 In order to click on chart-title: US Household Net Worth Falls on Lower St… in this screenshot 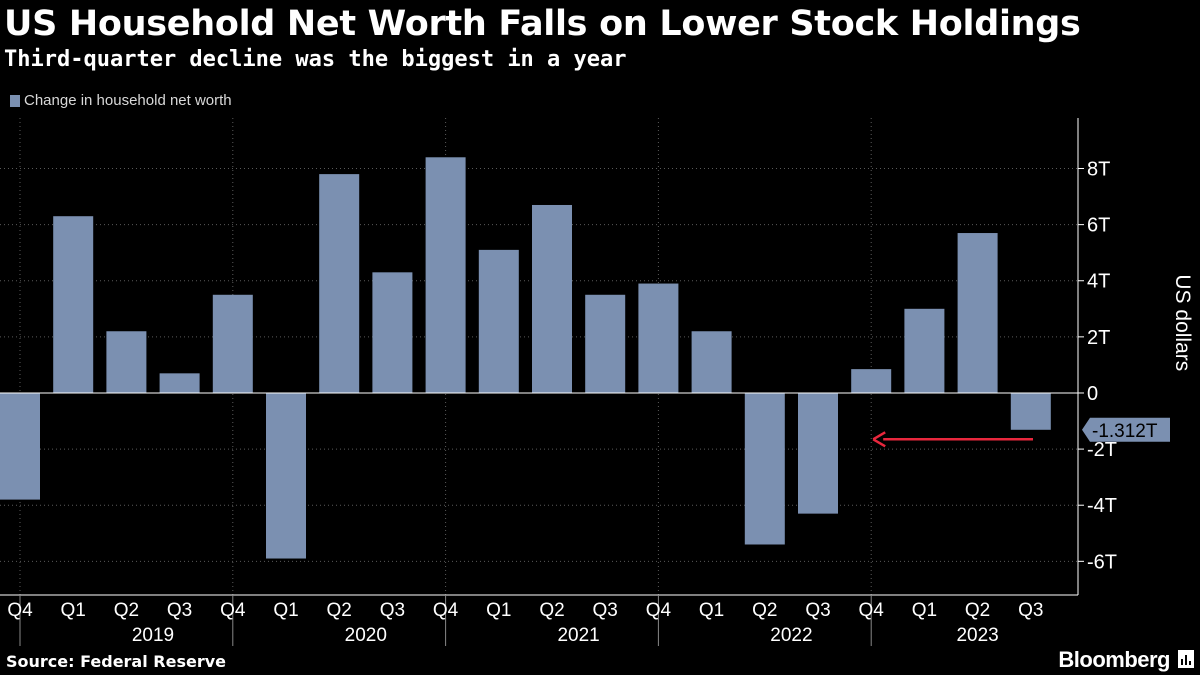, I will do `click(542, 24)`.